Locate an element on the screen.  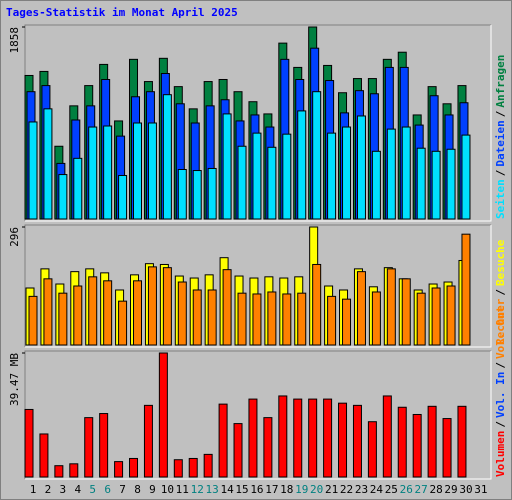
x-tick-label: 10 is located at coordinates (167, 489).